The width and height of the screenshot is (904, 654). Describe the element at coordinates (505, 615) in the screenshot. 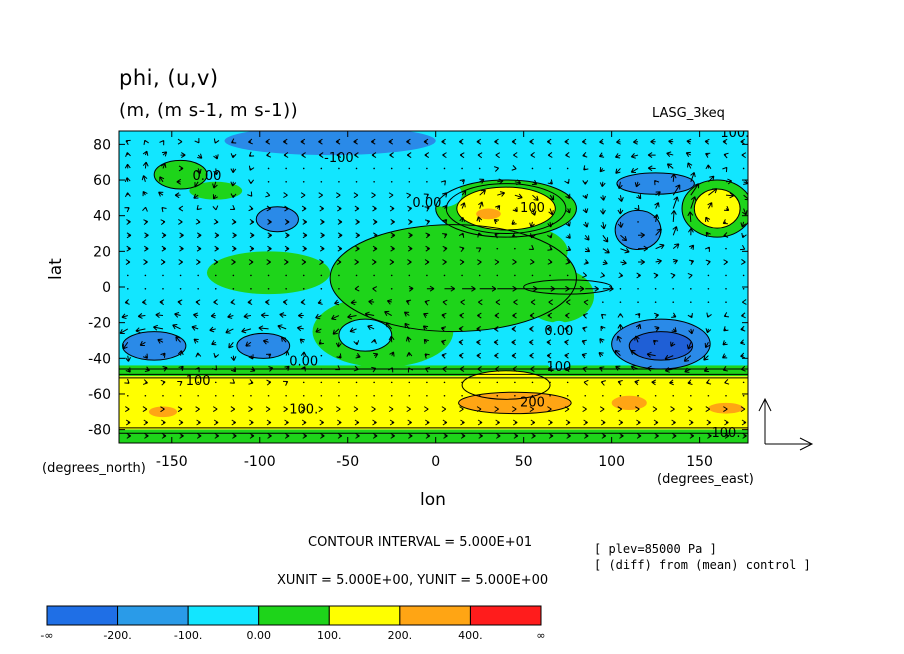

I see `colorbar-swatch` at that location.